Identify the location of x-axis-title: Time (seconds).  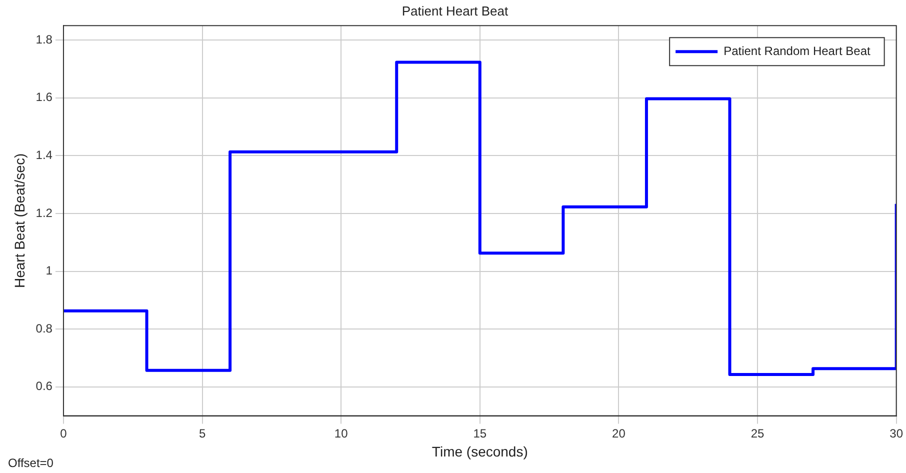
(480, 451).